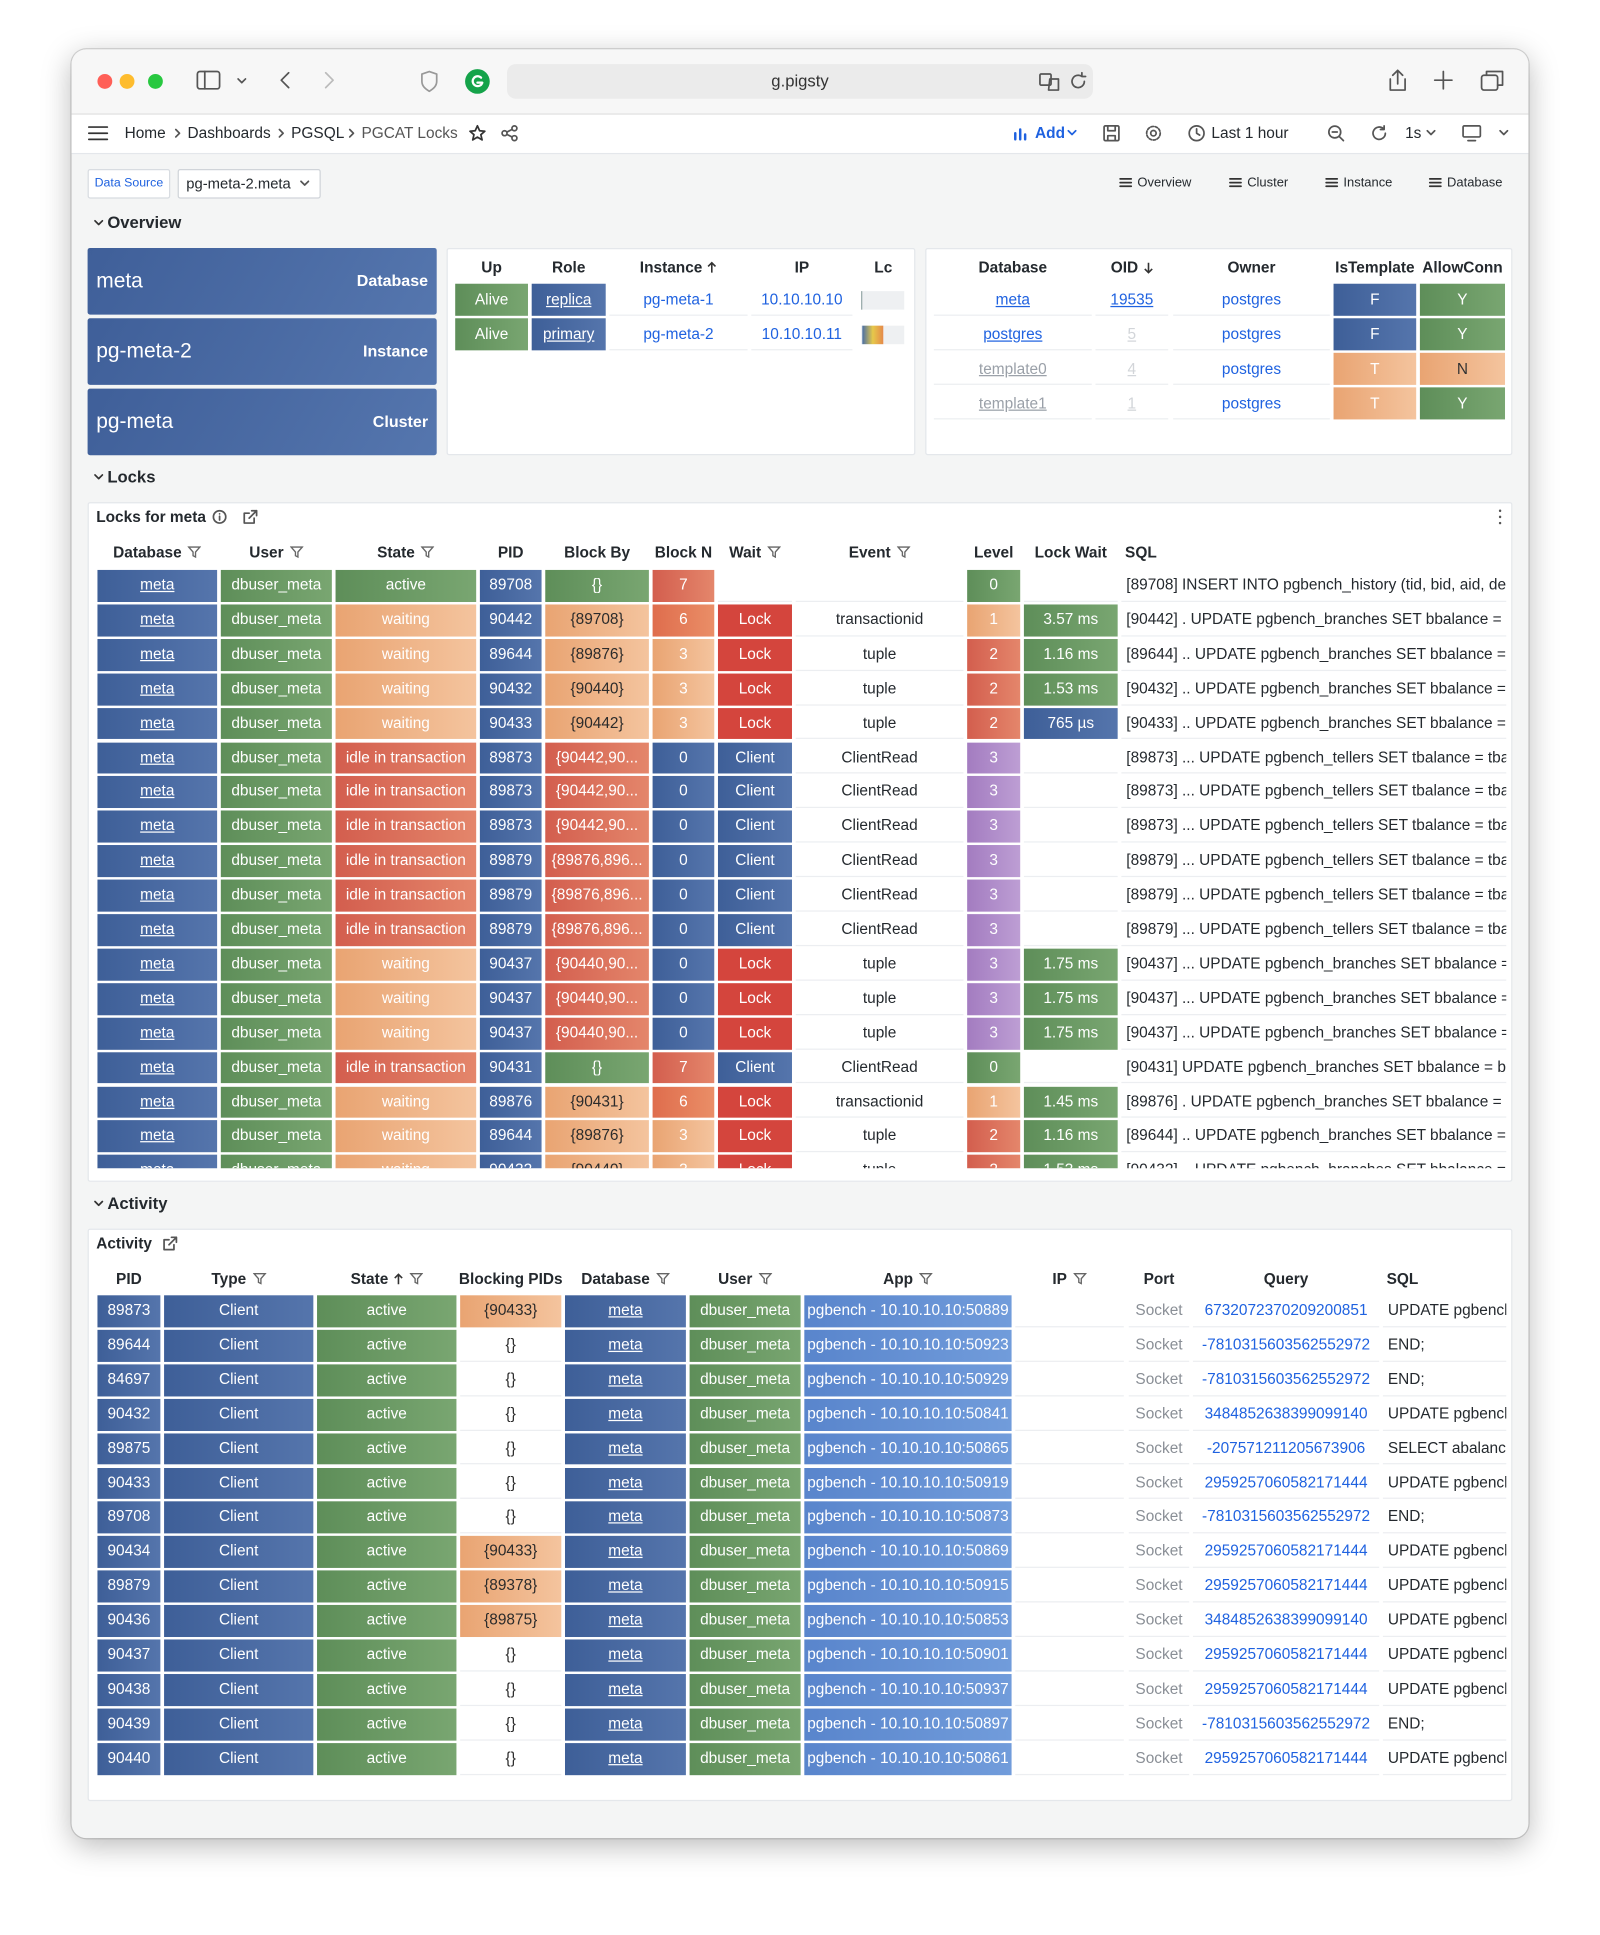 Image resolution: width=1600 pixels, height=1935 pixels. I want to click on column-header: Block By, so click(597, 553).